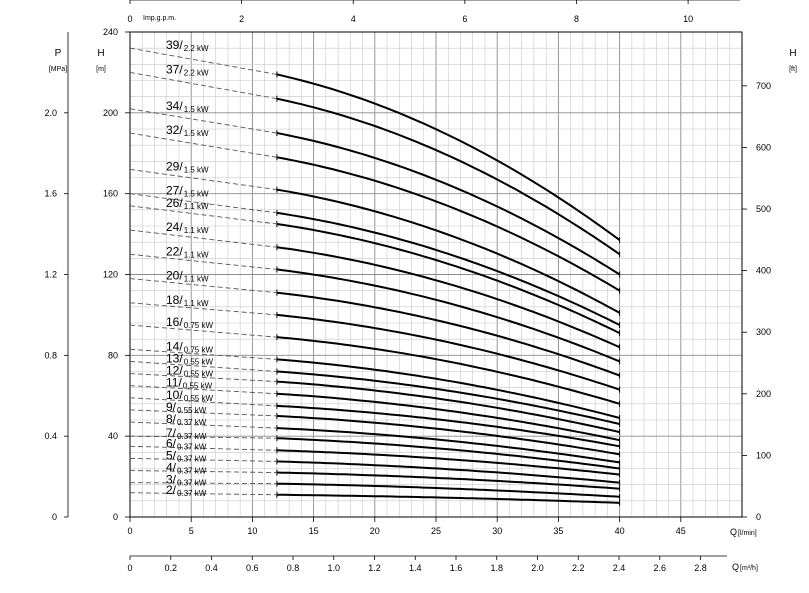 The height and width of the screenshot is (593, 809). What do you see at coordinates (174, 203) in the screenshot?
I see `curve-label-stage: 26/` at bounding box center [174, 203].